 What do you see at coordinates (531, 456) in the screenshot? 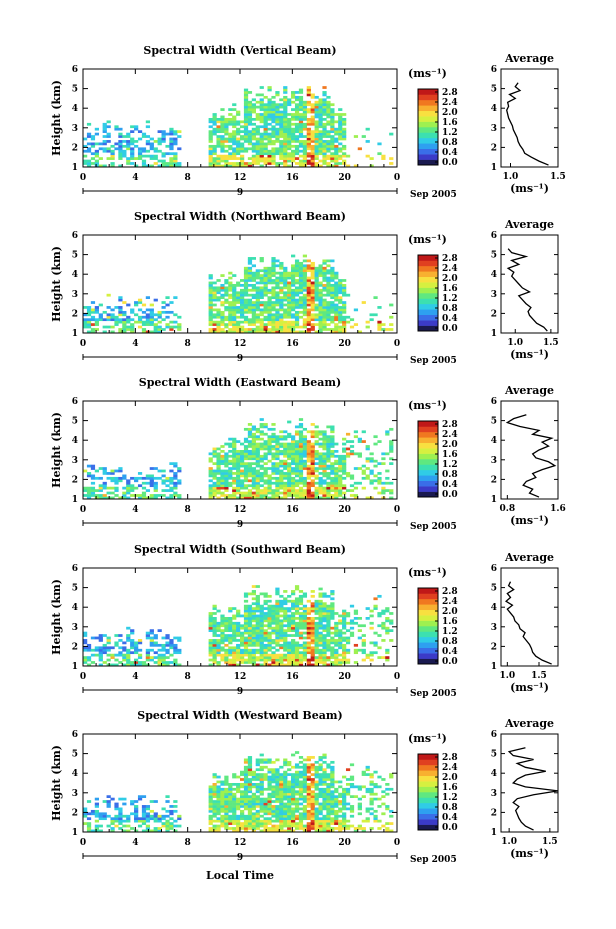
I see `average-profile-line` at bounding box center [531, 456].